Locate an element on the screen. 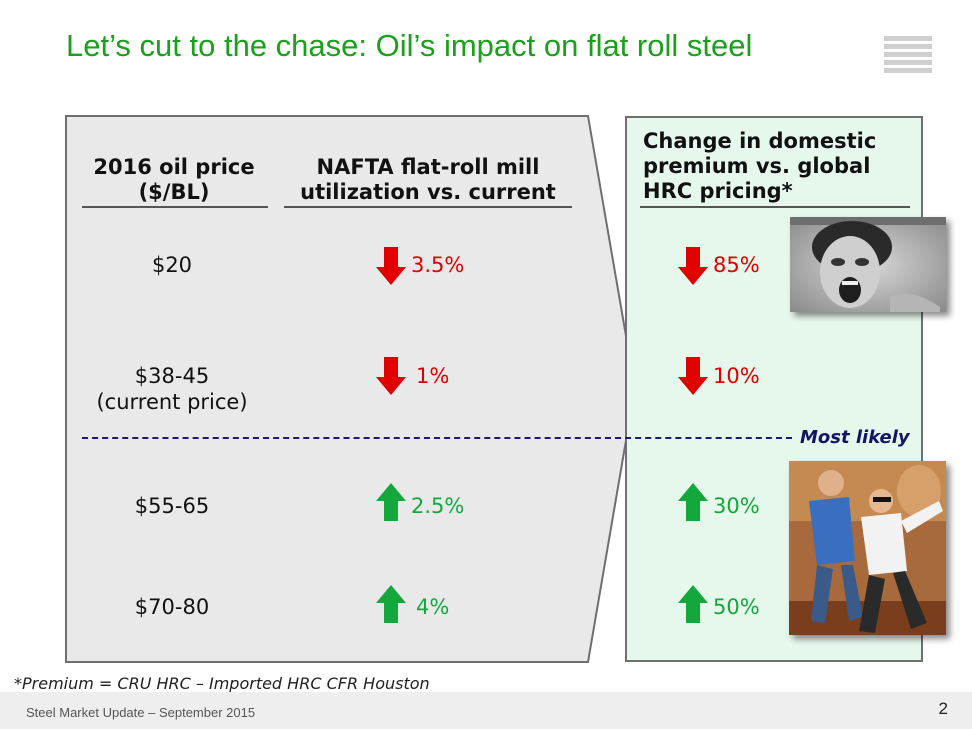 The width and height of the screenshot is (972, 729). utilization-row-2: 1% is located at coordinates (433, 376).